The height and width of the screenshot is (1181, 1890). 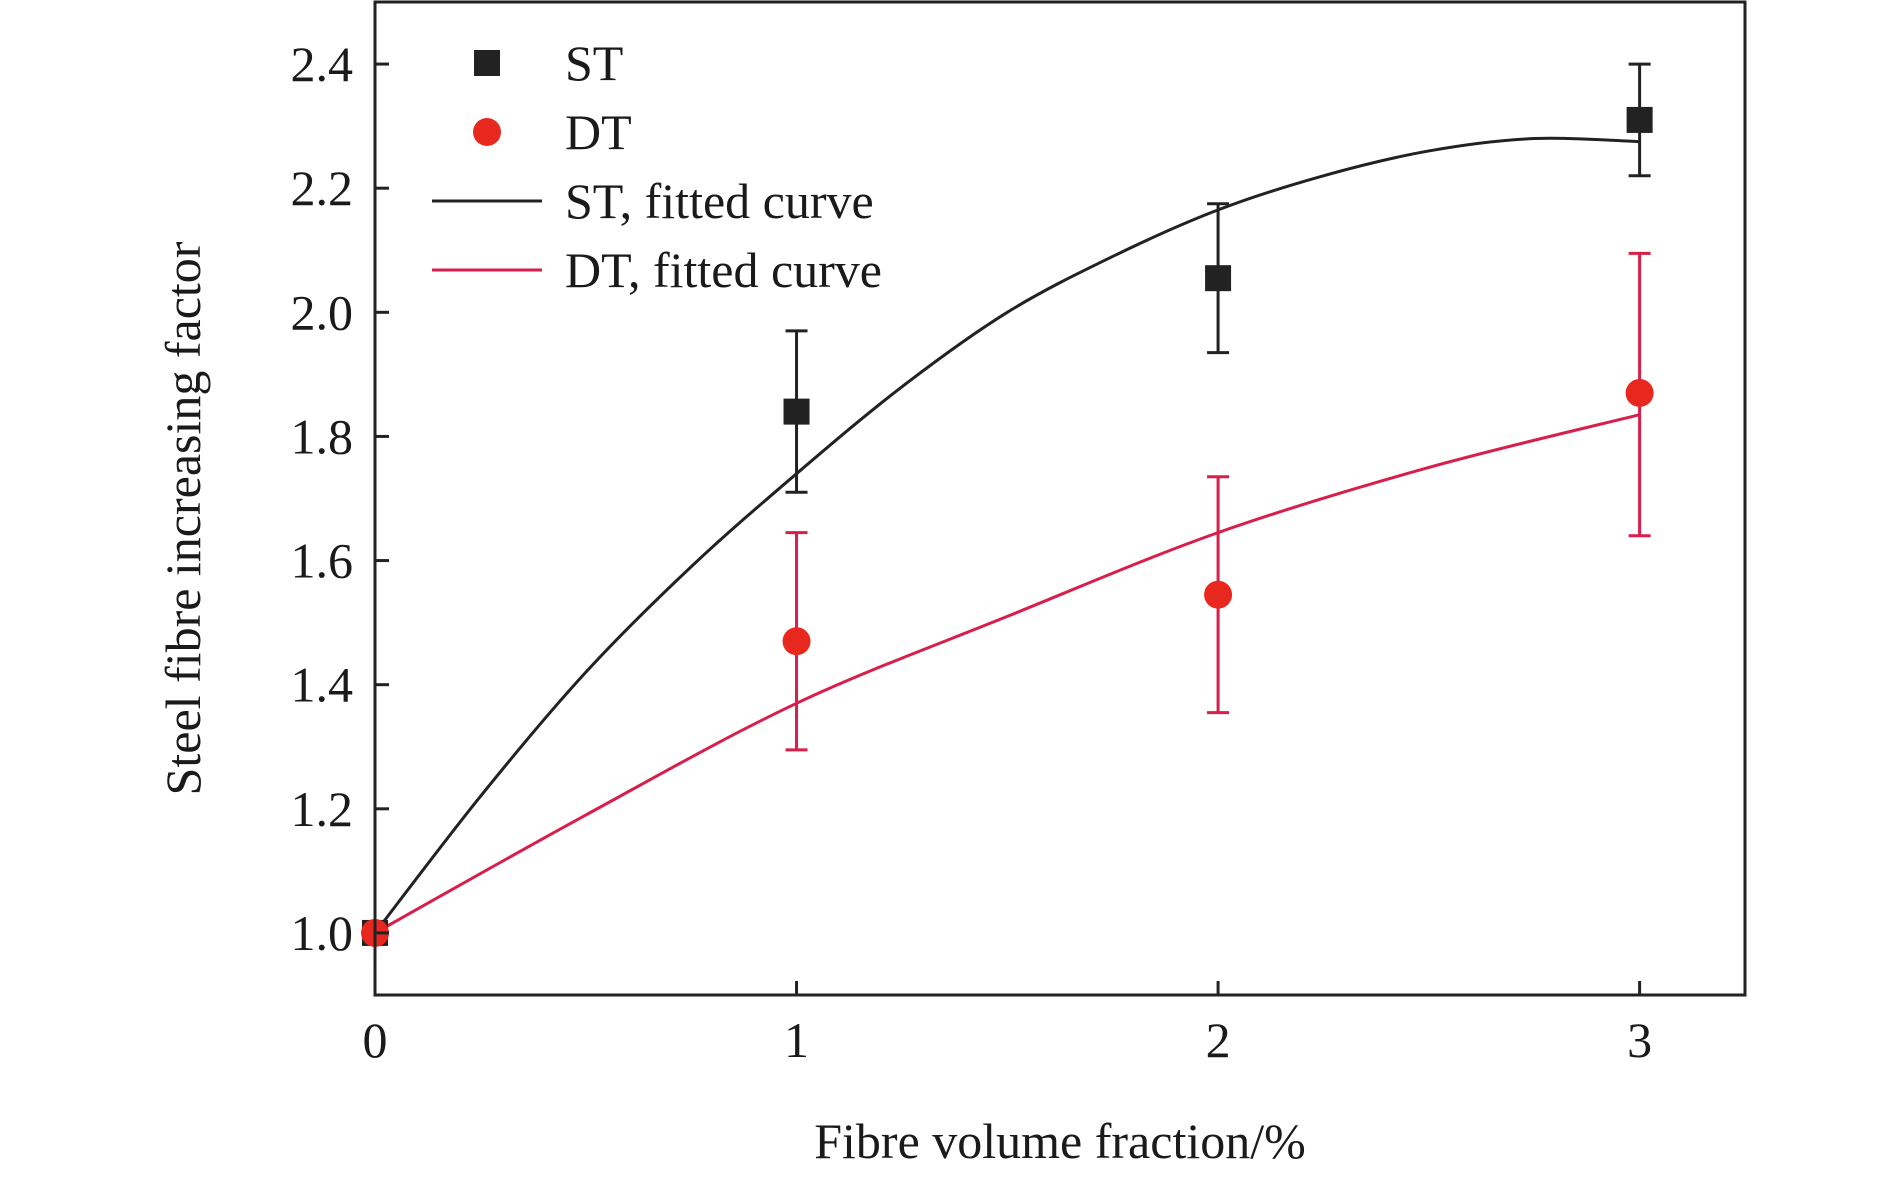 I want to click on legend-dt-label: DT, so click(x=598, y=132).